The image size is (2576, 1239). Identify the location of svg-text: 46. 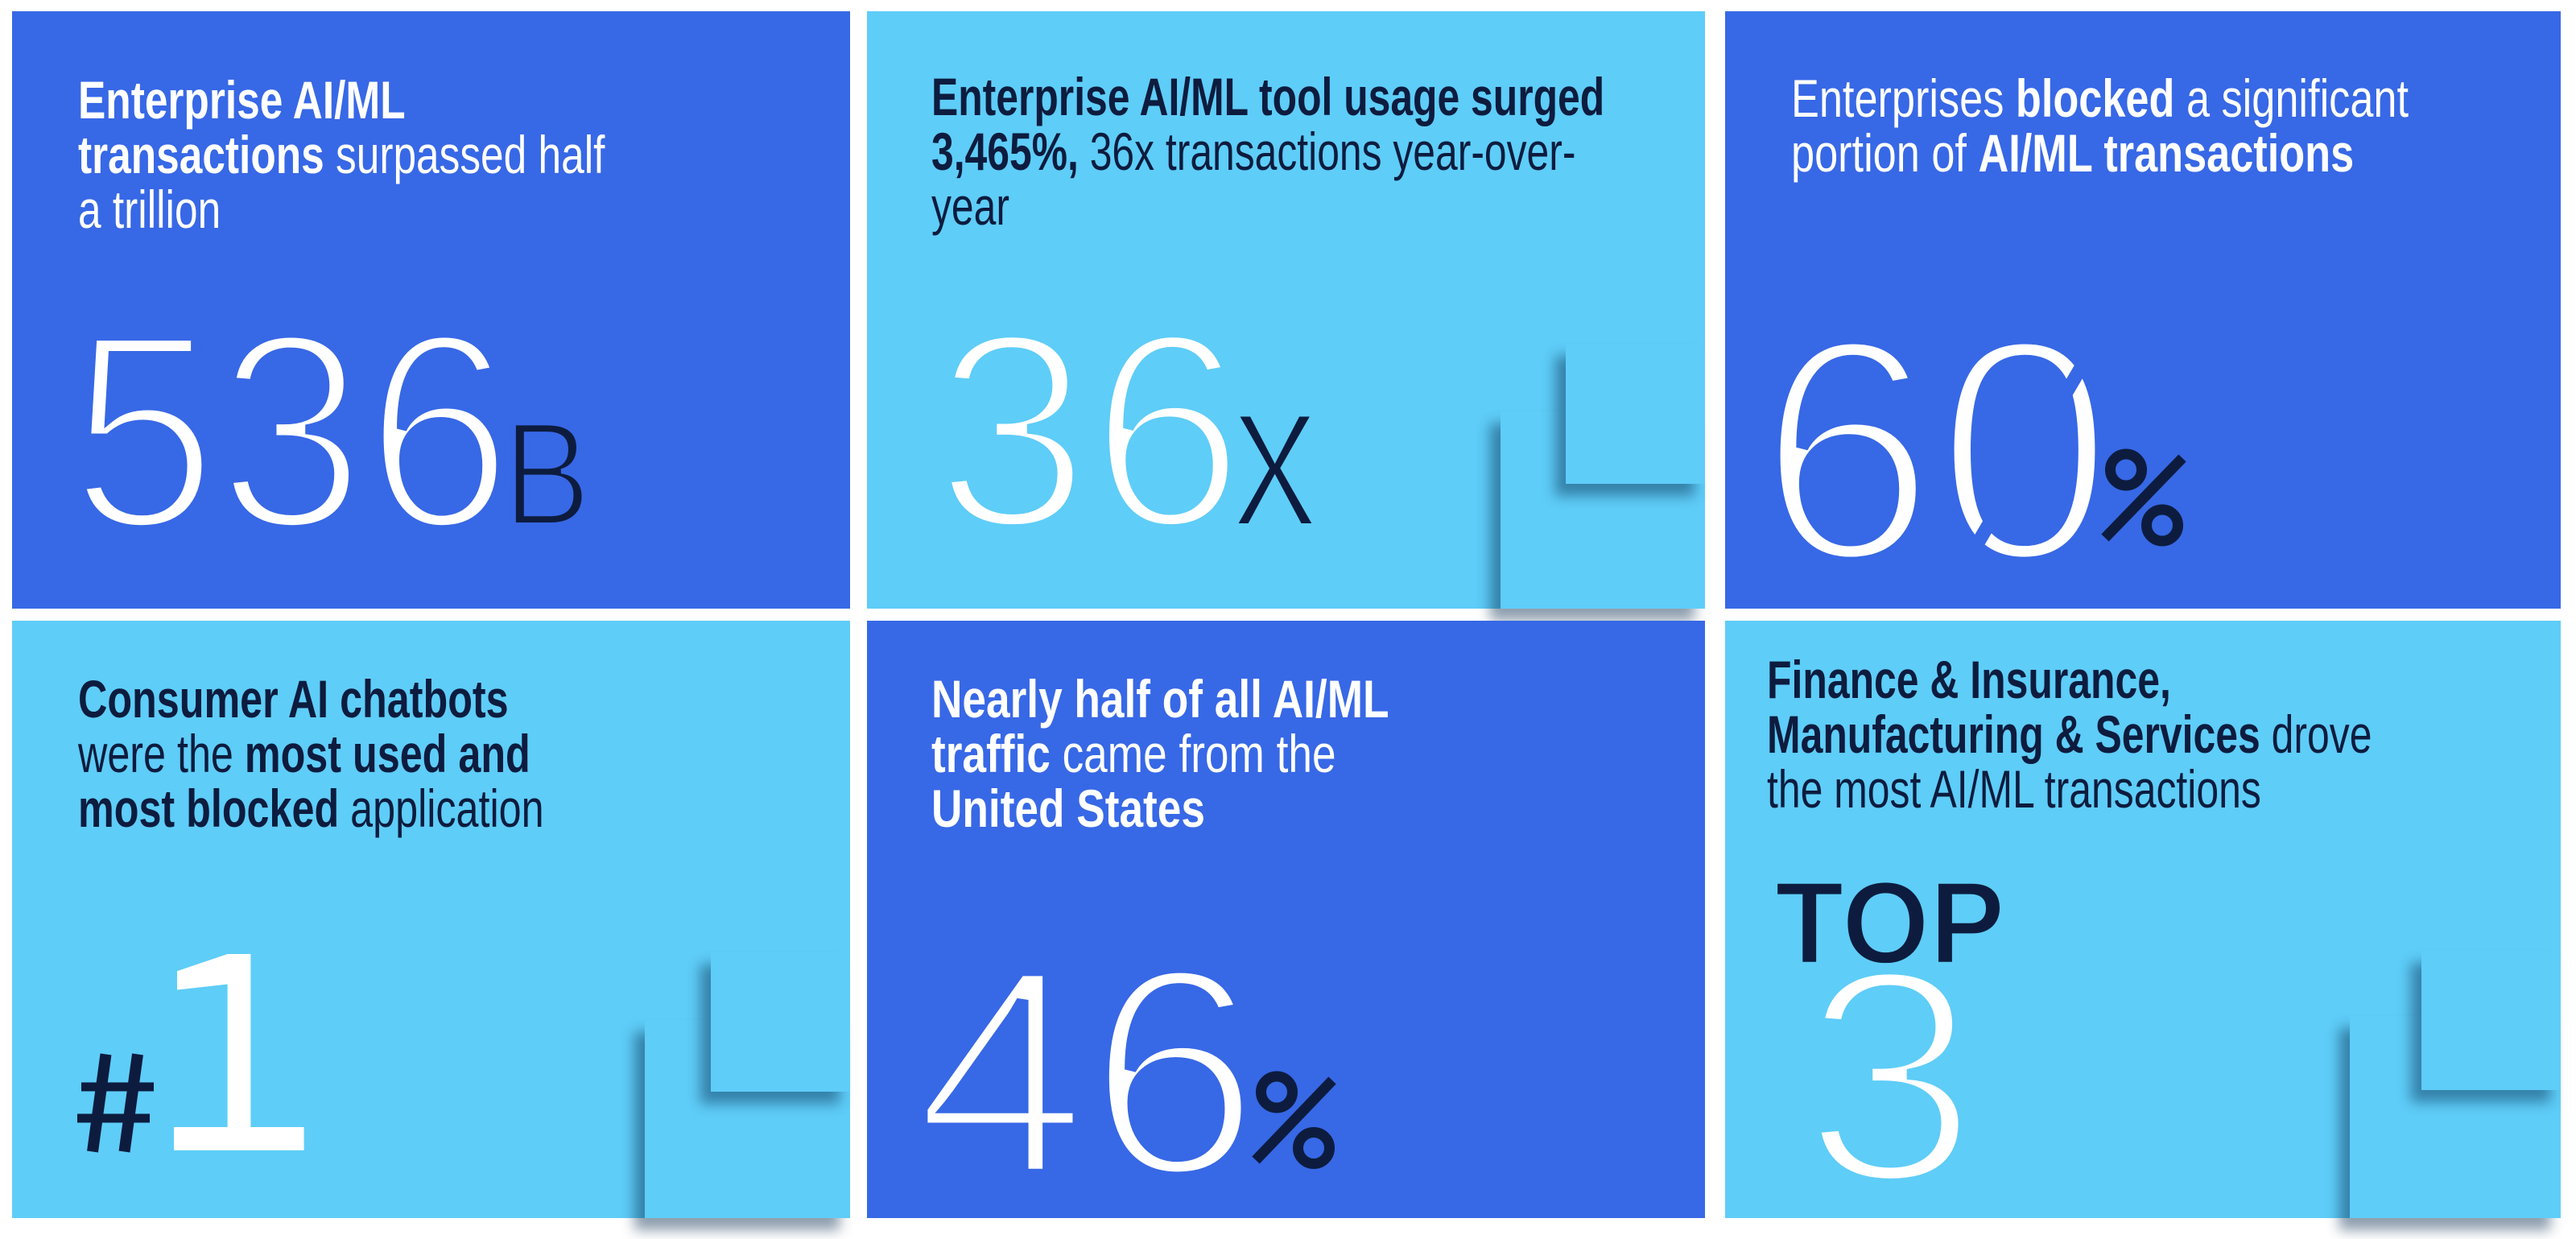
(1087, 1072).